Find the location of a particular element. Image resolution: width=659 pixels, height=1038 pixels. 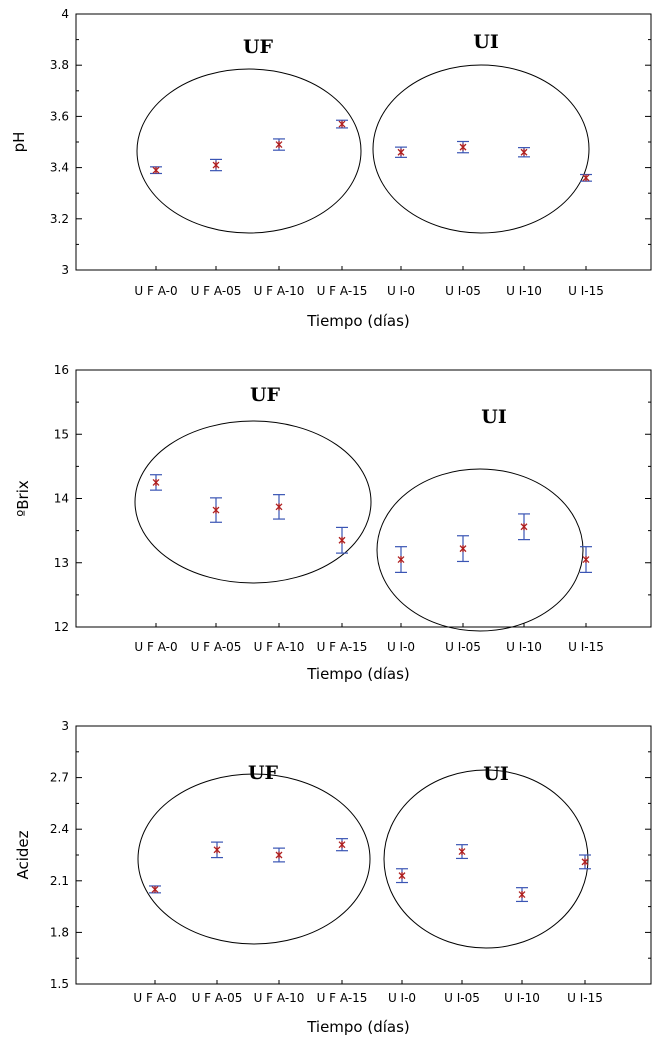

y-tick-label: 3.8 is located at coordinates (59, 65).